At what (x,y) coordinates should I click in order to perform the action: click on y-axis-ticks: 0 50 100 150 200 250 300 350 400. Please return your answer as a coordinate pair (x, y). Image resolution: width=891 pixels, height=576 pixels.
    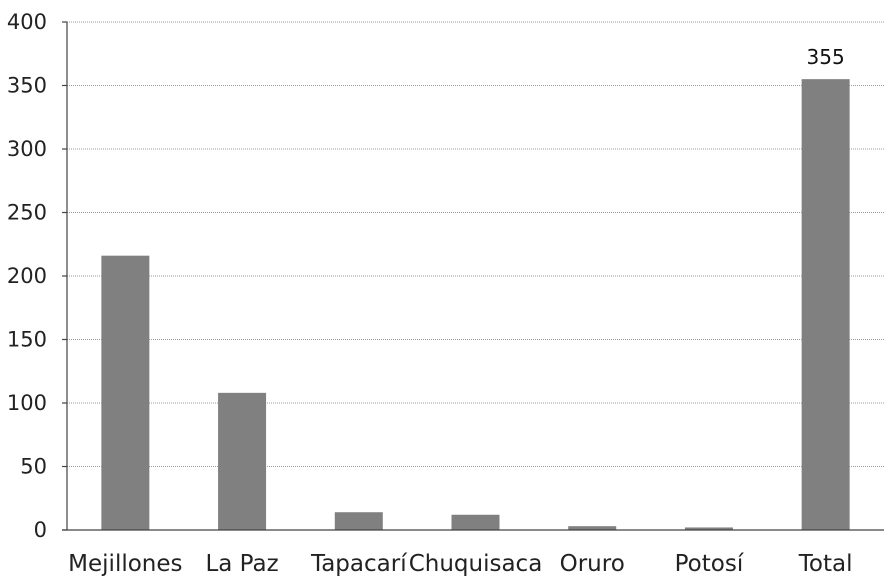
    Looking at the image, I should click on (27, 276).